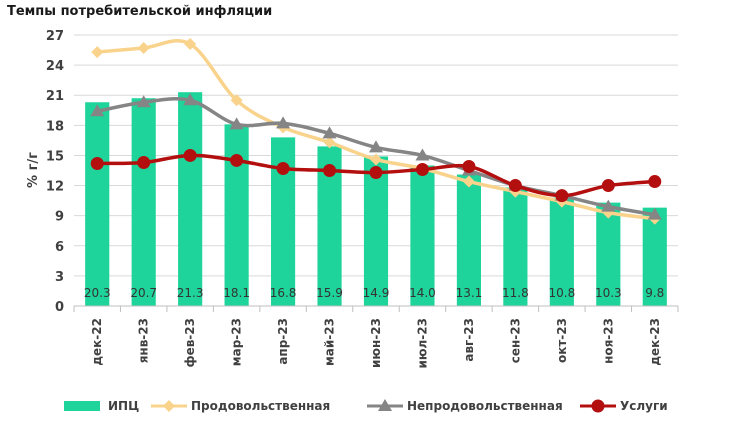 This screenshot has height=433, width=732. What do you see at coordinates (422, 235) in the screenshot?
I see `bar-июл-23` at bounding box center [422, 235].